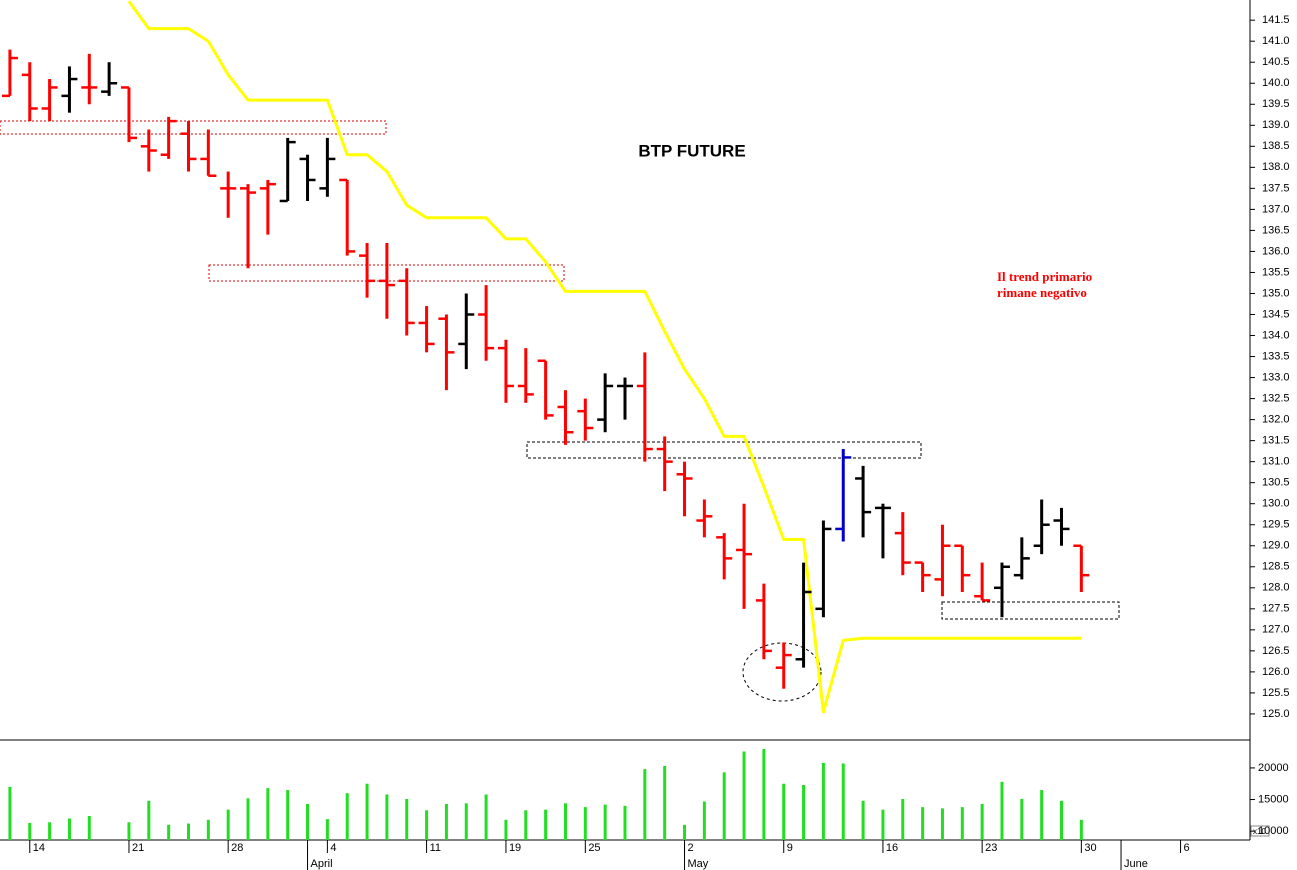 This screenshot has width=1297, height=870. What do you see at coordinates (1042, 292) in the screenshot?
I see `annotation: rimane negativo` at bounding box center [1042, 292].